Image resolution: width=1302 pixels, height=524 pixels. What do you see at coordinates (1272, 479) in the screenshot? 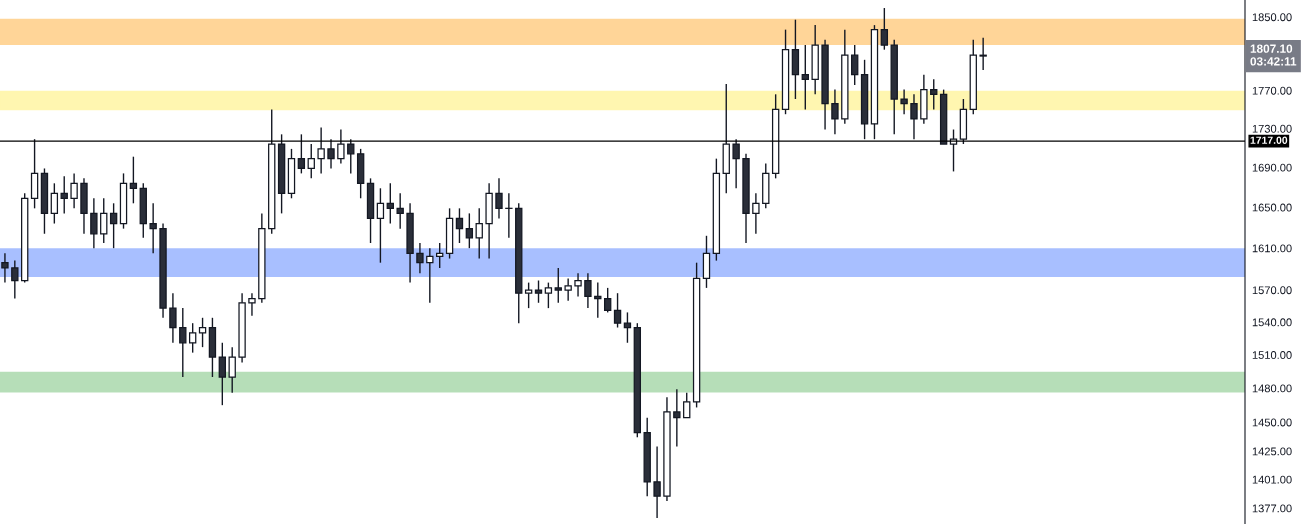
I see `y-tick-label: 1401.00` at bounding box center [1272, 479].